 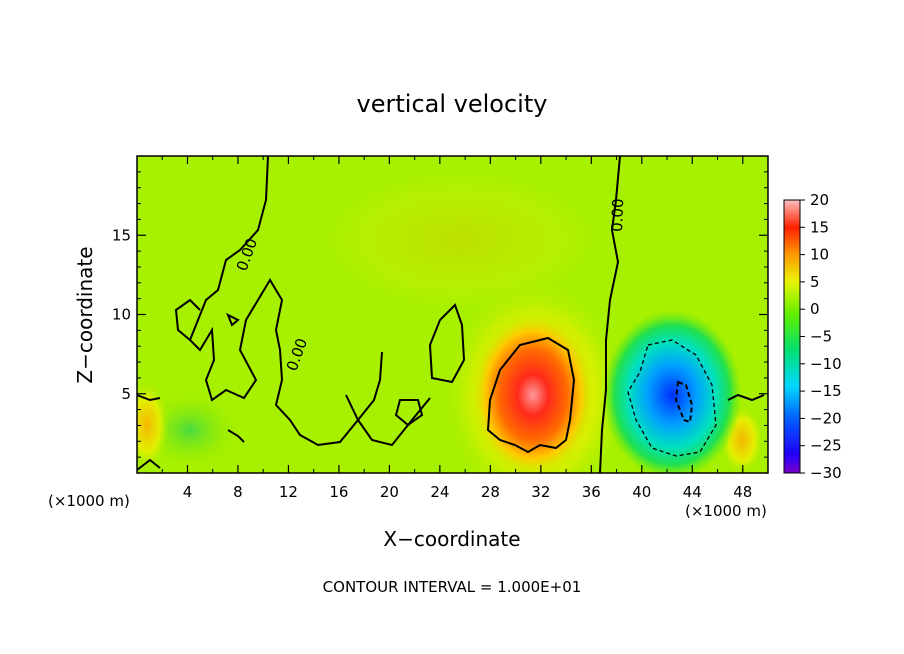 What do you see at coordinates (826, 446) in the screenshot?
I see `colorbar-tick-label: −25` at bounding box center [826, 446].